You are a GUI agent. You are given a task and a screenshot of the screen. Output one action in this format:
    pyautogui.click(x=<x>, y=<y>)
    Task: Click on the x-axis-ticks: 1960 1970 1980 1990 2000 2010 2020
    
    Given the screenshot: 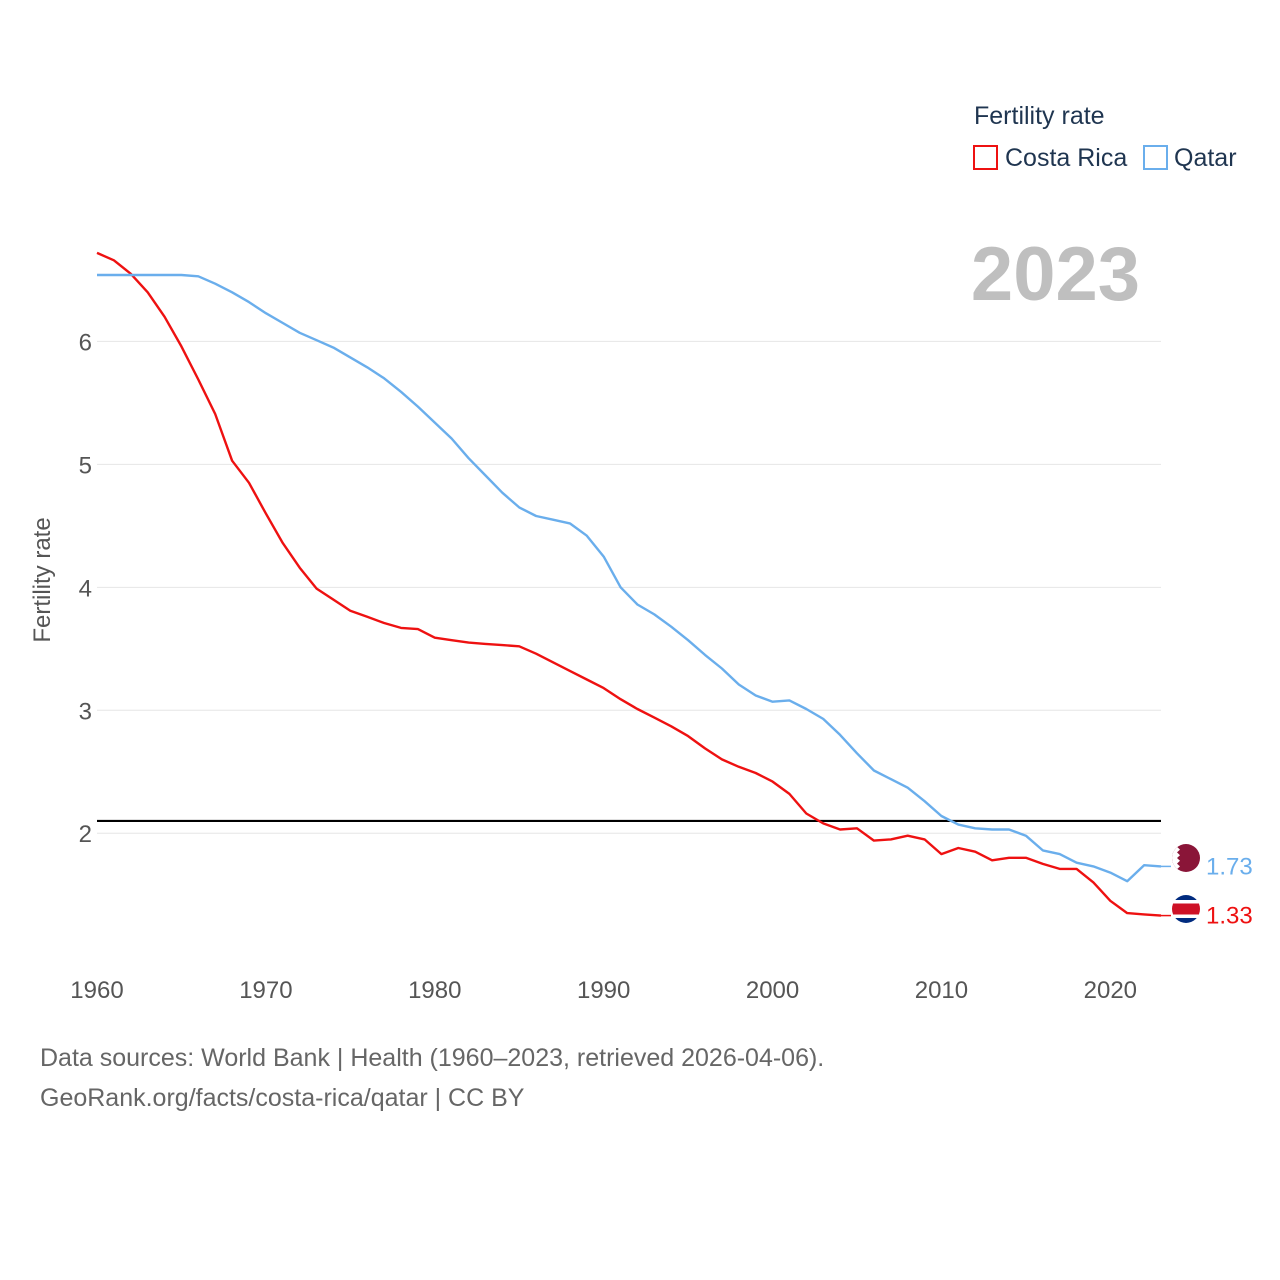 What is the action you would take?
    pyautogui.click(x=603, y=990)
    